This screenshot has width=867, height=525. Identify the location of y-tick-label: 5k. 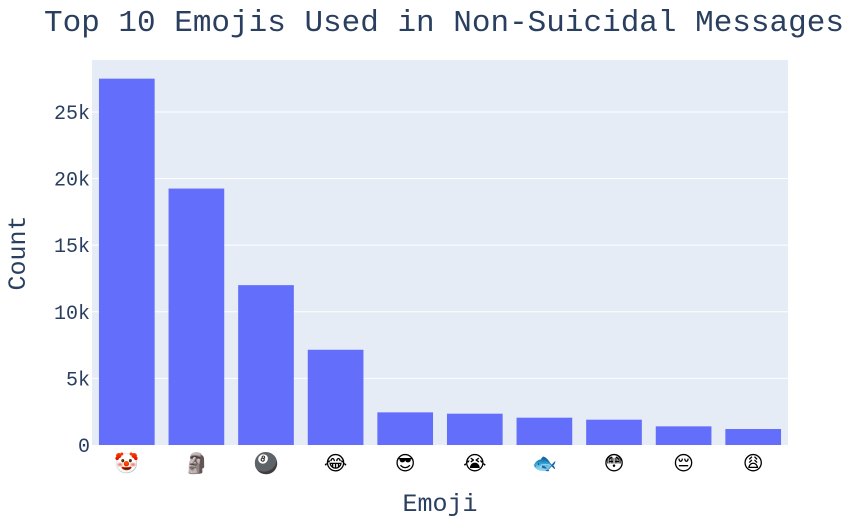
(78, 380).